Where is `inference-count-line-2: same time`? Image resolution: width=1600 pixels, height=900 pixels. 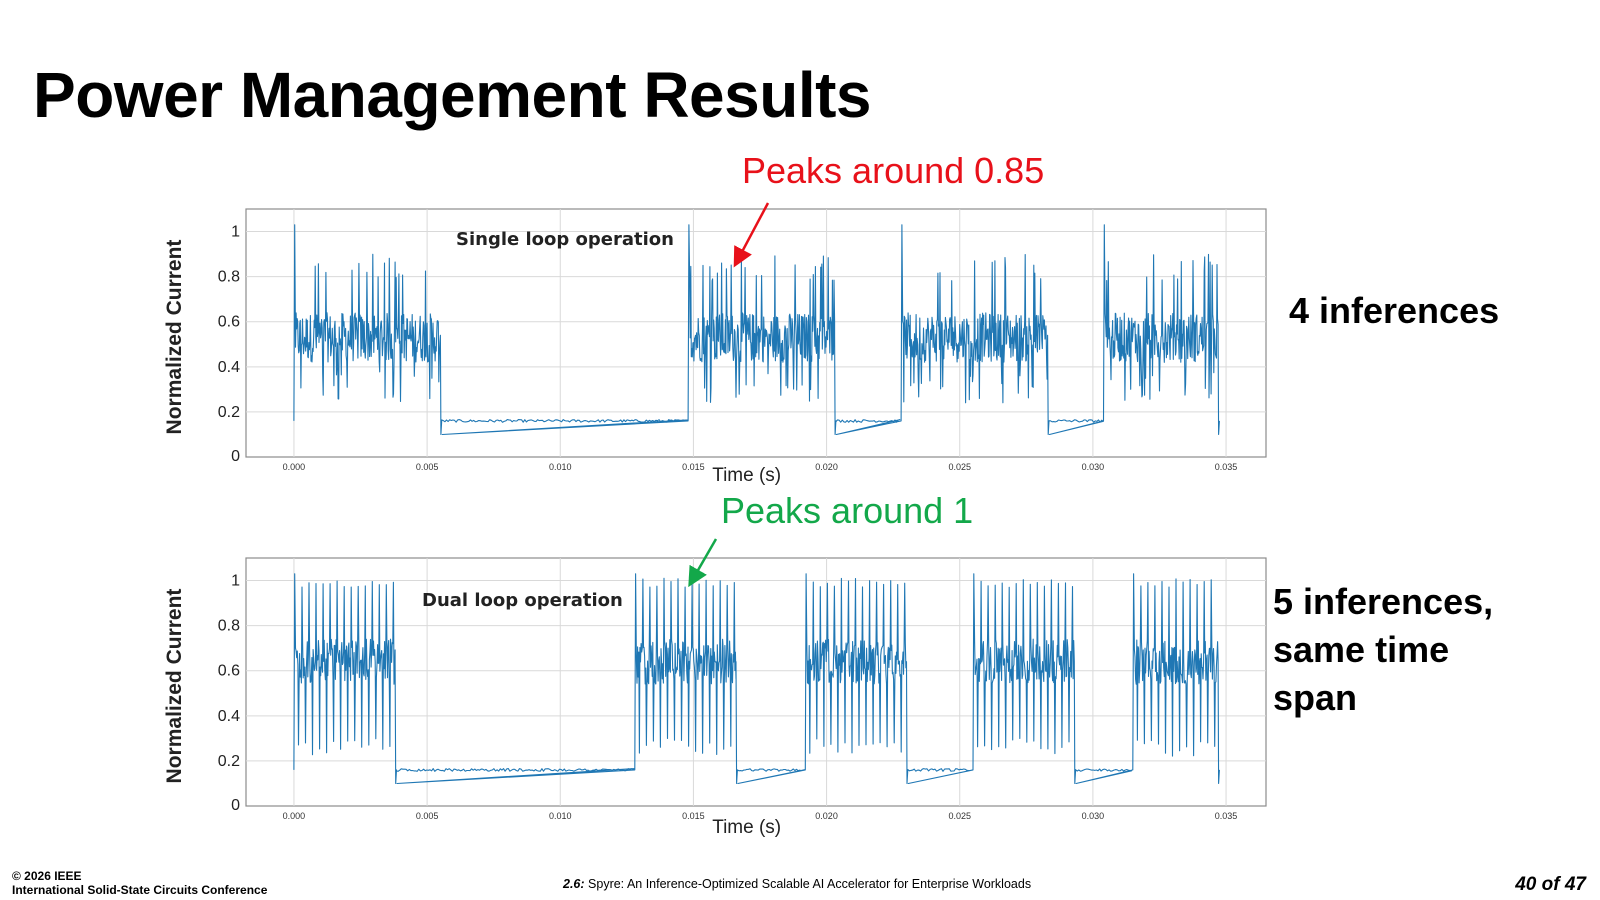 inference-count-line-2: same time is located at coordinates (1361, 649).